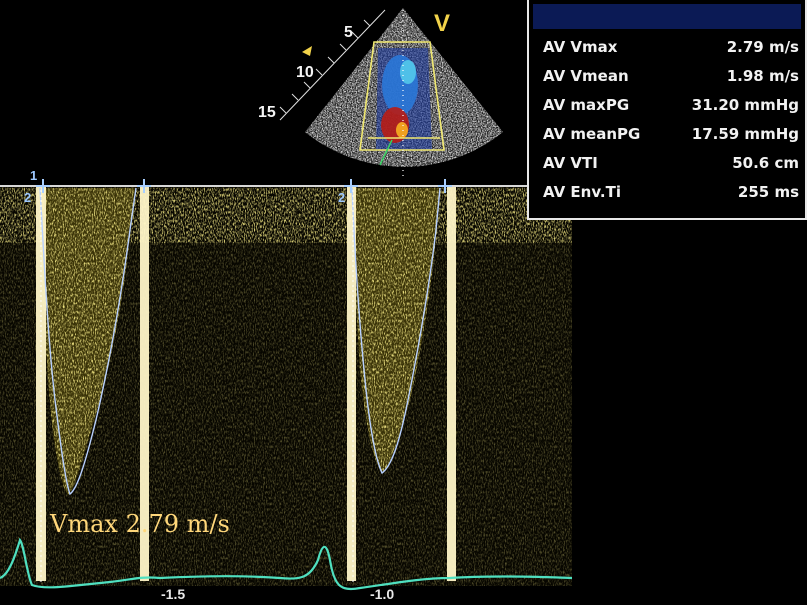  I want to click on measurement-label: AV maxPG, so click(586, 105).